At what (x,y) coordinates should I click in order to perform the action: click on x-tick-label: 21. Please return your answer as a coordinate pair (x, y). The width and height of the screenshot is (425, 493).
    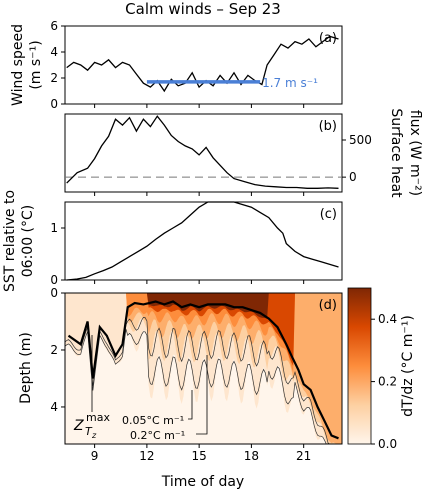
    Looking at the image, I should click on (303, 456).